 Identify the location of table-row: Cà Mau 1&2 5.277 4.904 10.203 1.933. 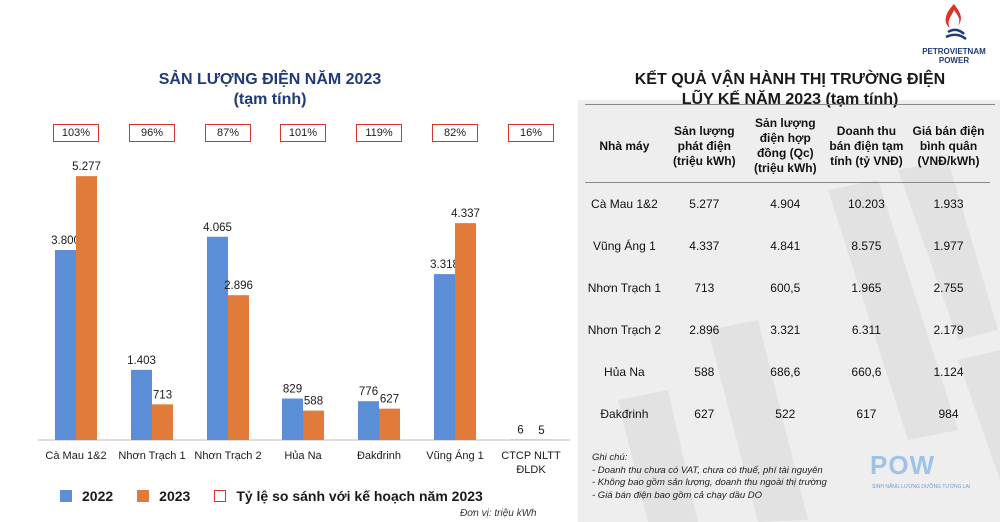
(787, 204).